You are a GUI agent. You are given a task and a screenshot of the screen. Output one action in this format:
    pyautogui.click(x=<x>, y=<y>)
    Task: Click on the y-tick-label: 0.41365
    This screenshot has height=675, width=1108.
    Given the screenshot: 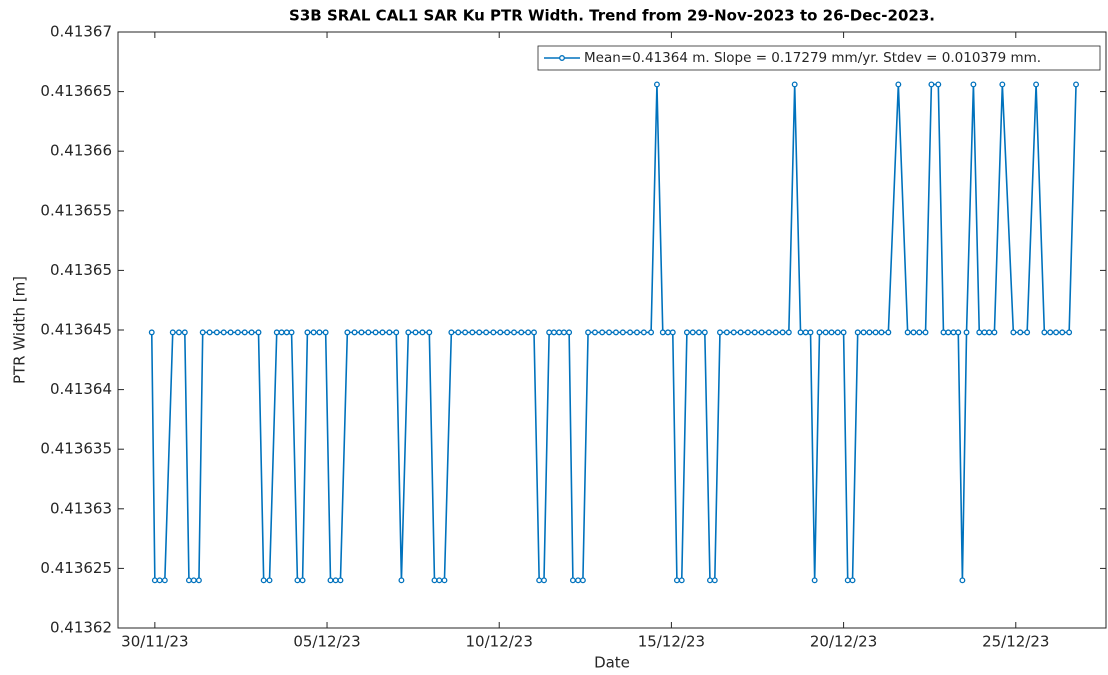 What is the action you would take?
    pyautogui.click(x=81, y=270)
    